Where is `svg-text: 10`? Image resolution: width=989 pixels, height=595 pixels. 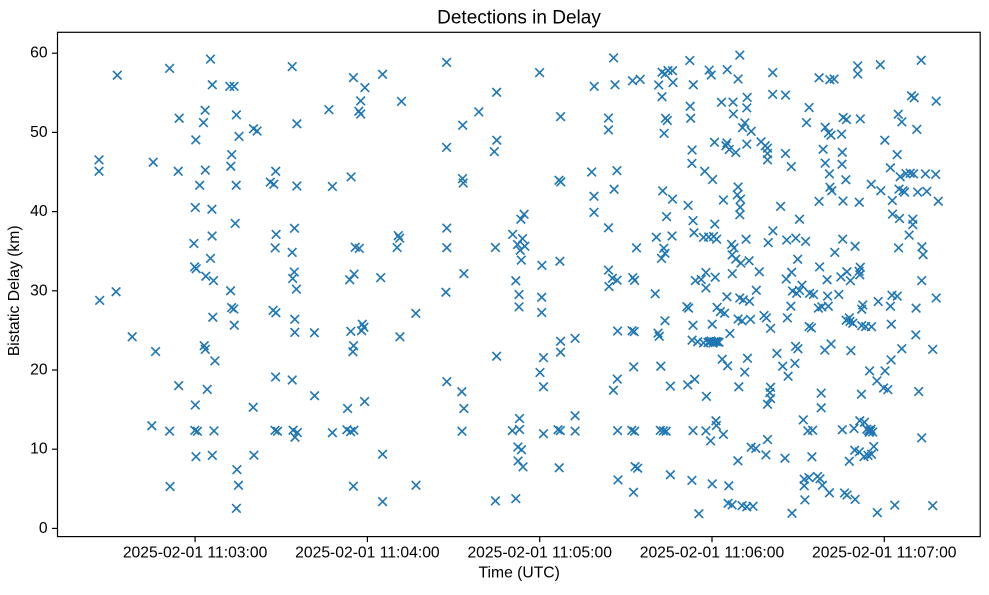
svg-text: 10 is located at coordinates (39, 449).